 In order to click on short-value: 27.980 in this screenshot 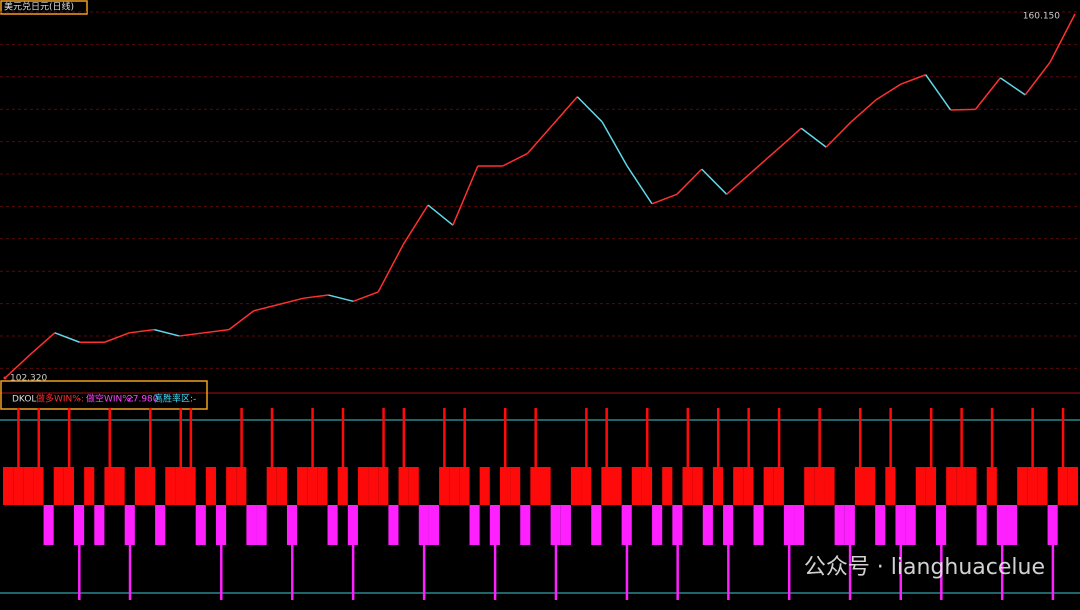, I will do `click(143, 400)`.